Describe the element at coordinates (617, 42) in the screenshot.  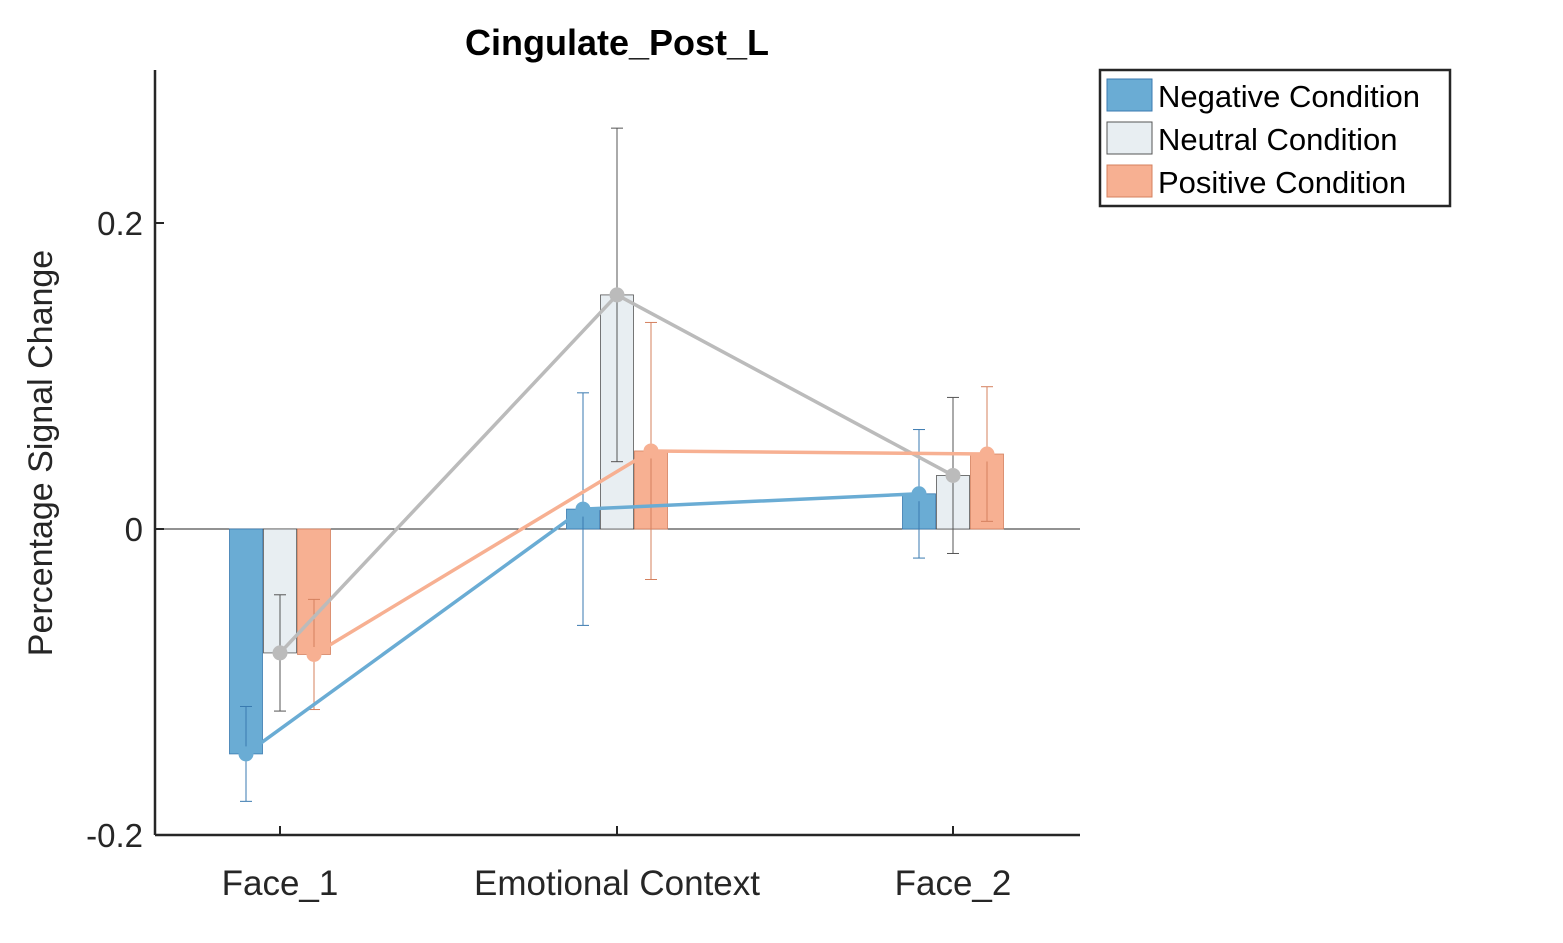
I see `chart-title: Cingulate_Post_L` at that location.